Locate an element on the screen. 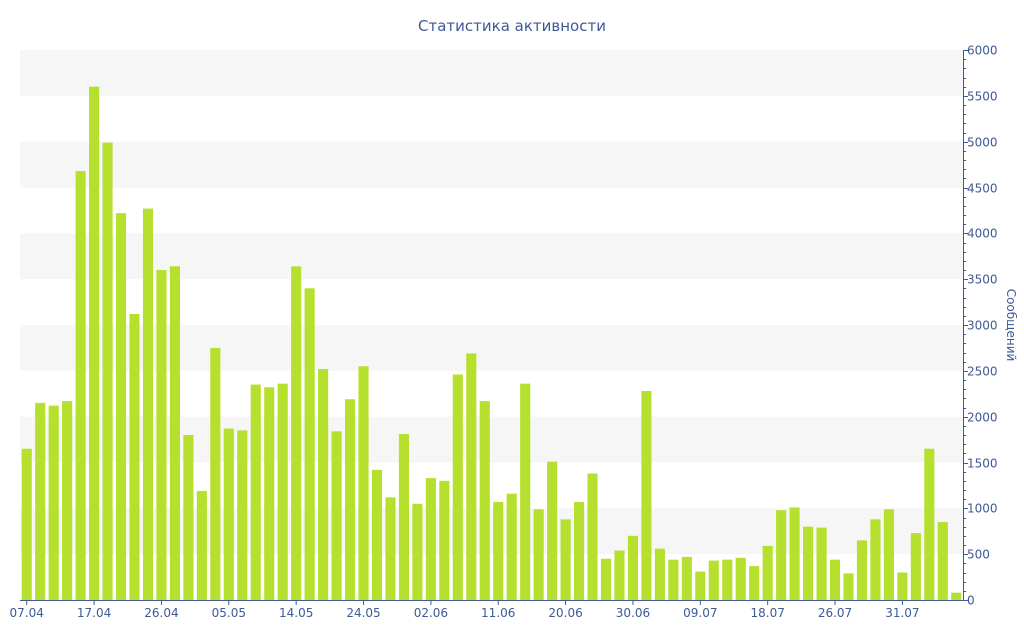 The height and width of the screenshot is (640, 1024). y-tick-label: 500 is located at coordinates (978, 555).